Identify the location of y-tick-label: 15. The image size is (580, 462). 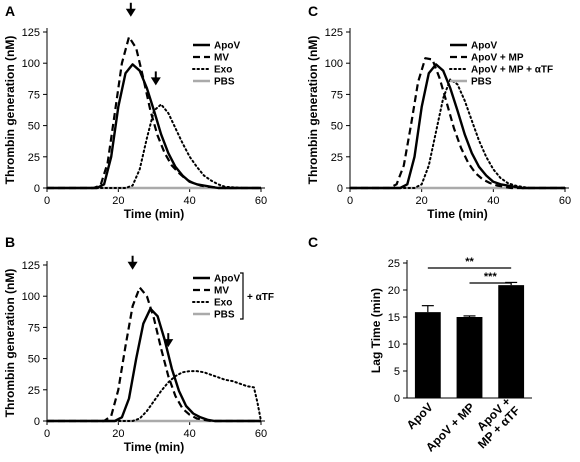
(394, 318).